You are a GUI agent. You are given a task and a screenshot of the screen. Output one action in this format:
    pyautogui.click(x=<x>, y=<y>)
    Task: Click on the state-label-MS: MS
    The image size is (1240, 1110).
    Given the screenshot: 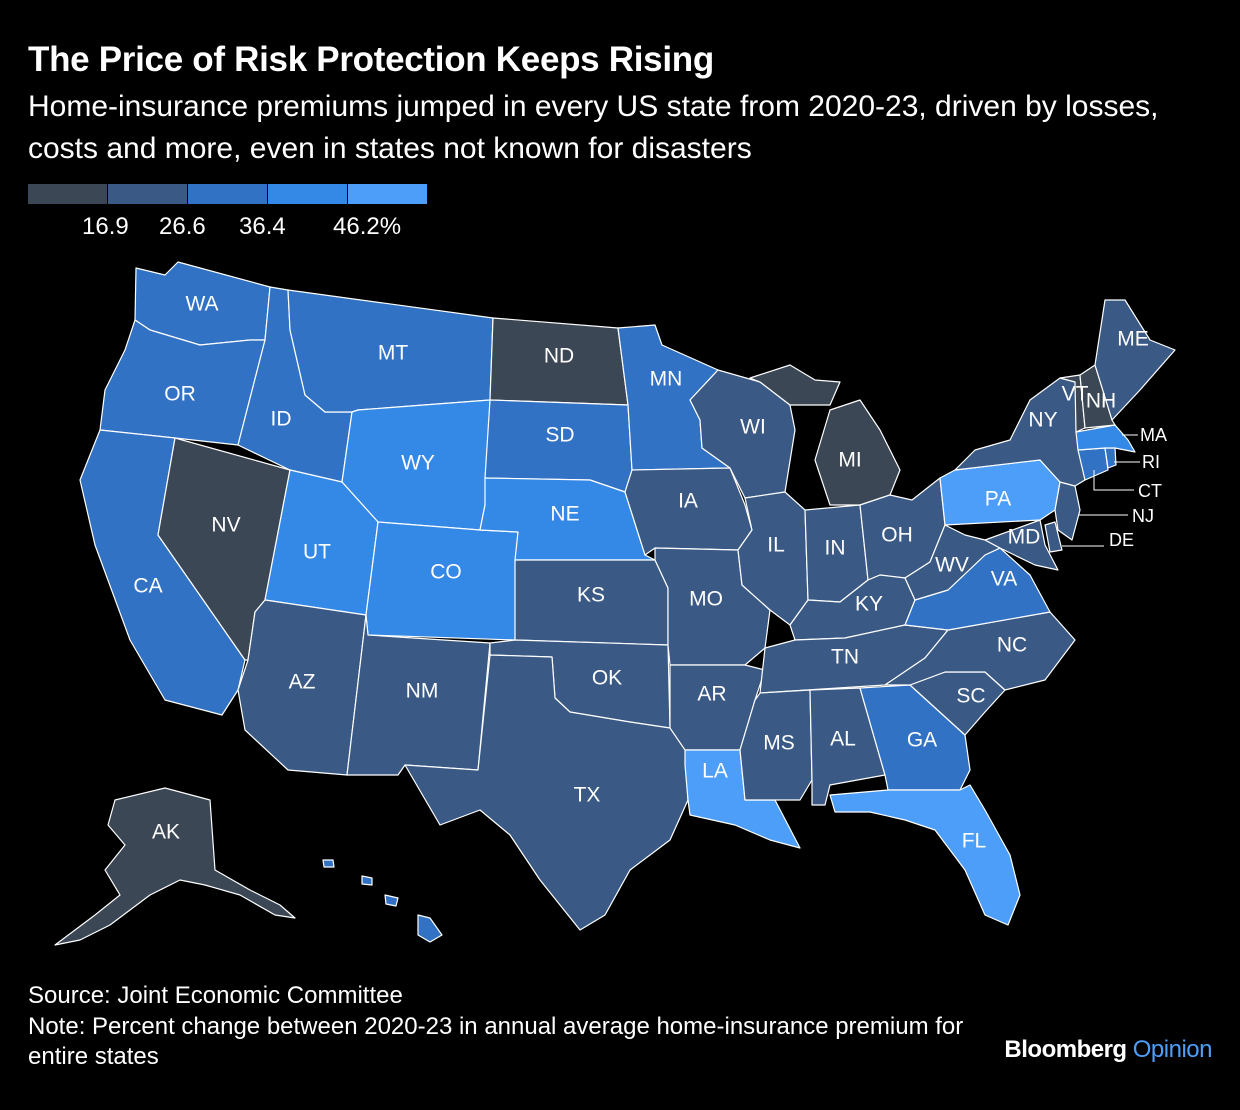 What is the action you would take?
    pyautogui.click(x=779, y=743)
    